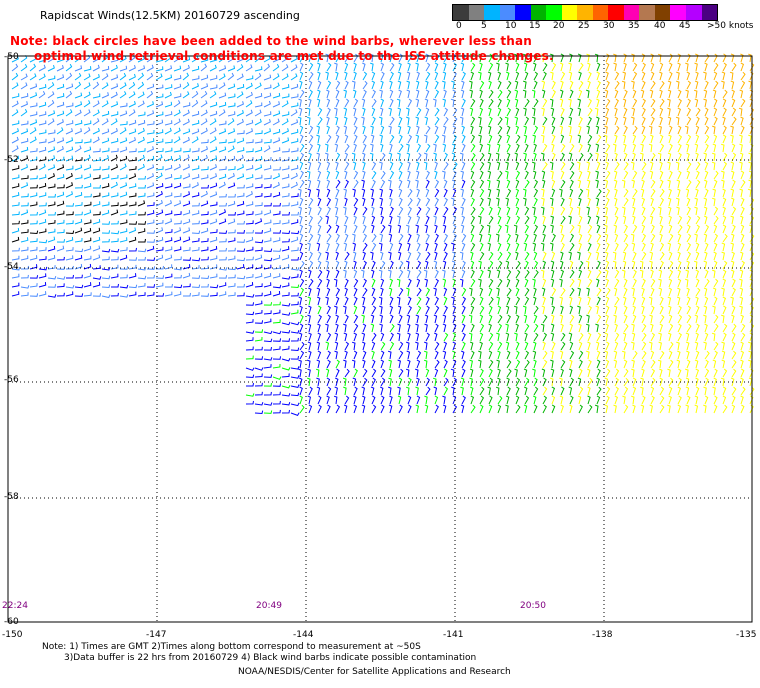 The width and height of the screenshot is (760, 688). I want to click on legend-label: 35, so click(634, 26).